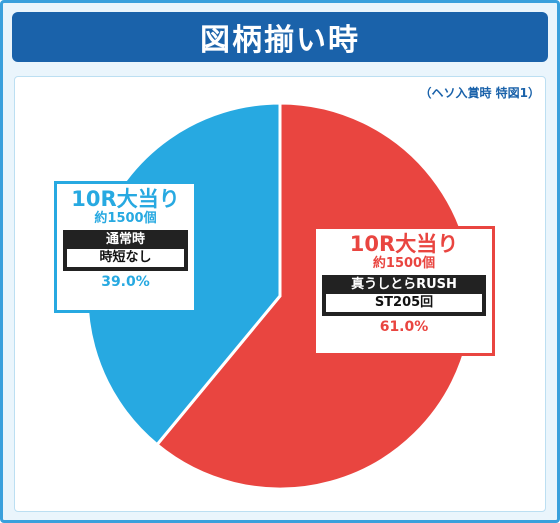 This screenshot has height=523, width=560. I want to click on slice-percent-red: 61.0%, so click(404, 327).